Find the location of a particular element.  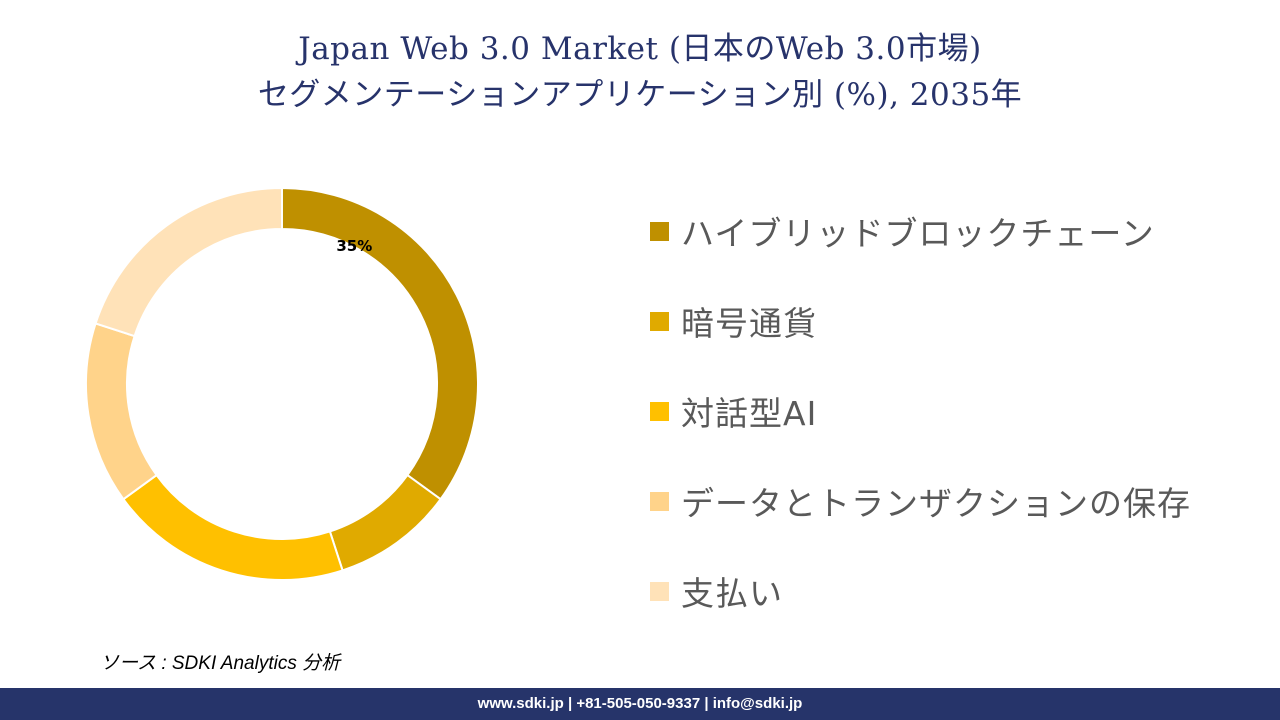

legend-item-1: ハイブリッドブロックチェーン is located at coordinates (960, 231).